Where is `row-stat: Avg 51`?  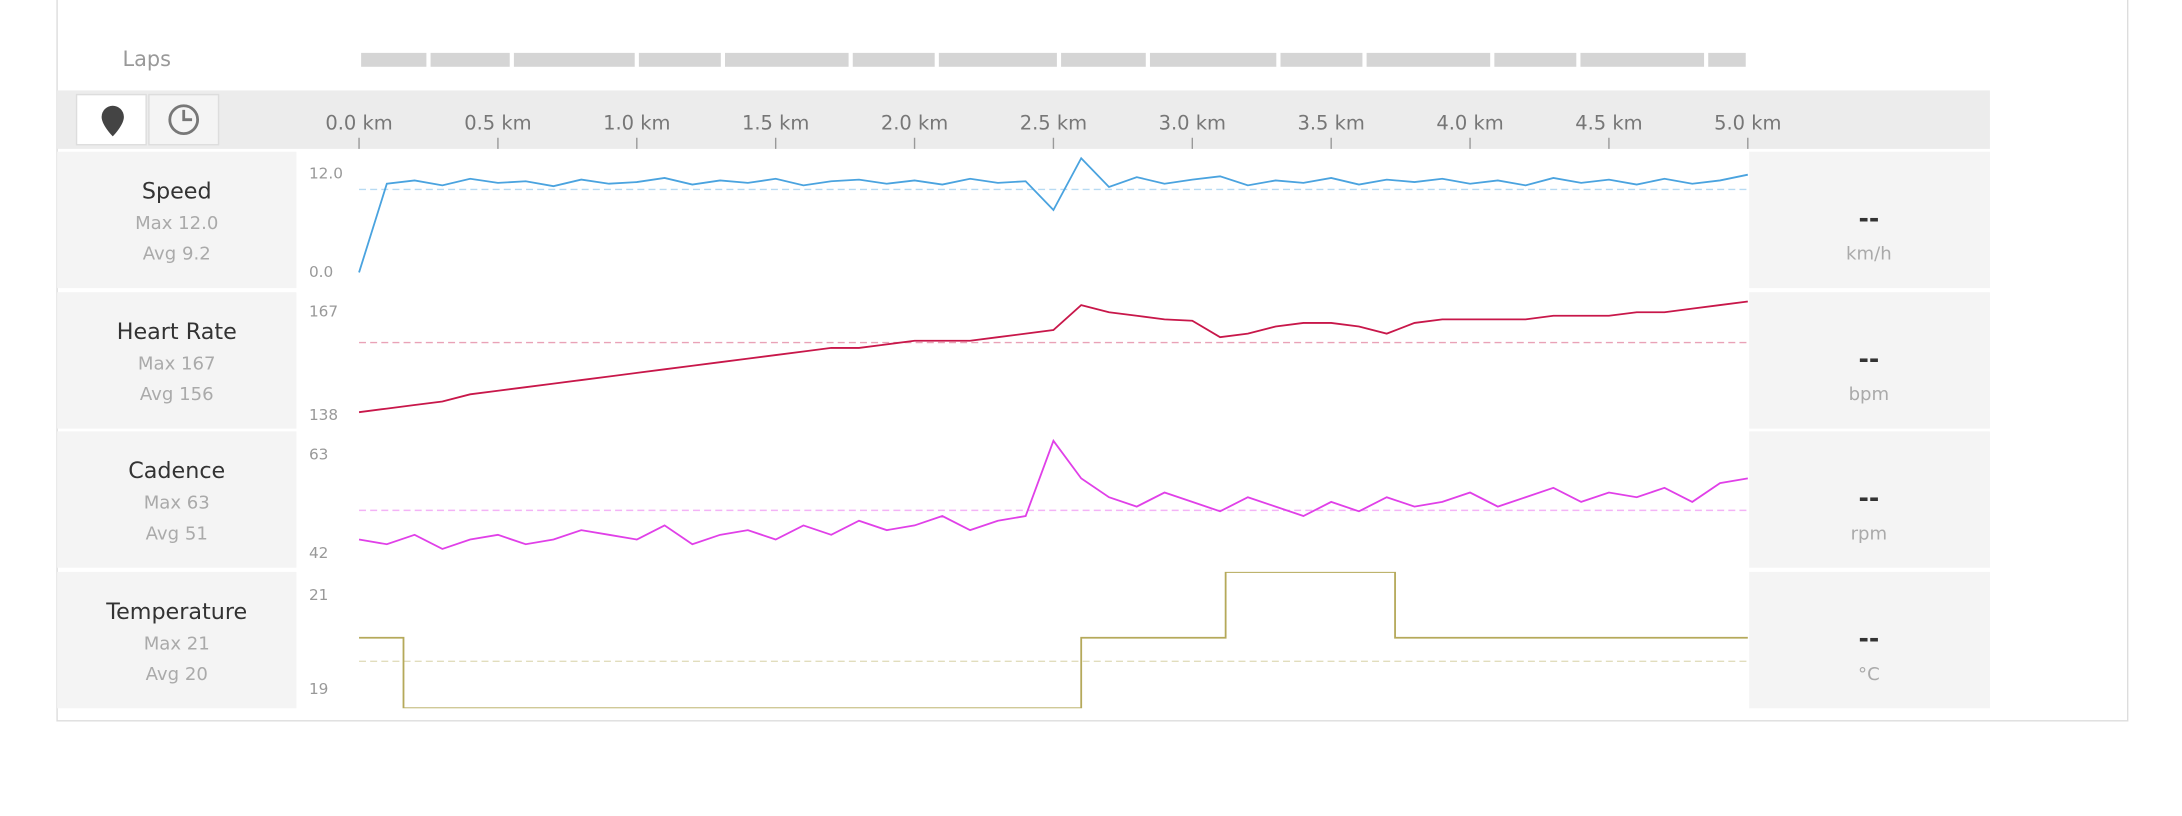 row-stat: Avg 51 is located at coordinates (177, 533).